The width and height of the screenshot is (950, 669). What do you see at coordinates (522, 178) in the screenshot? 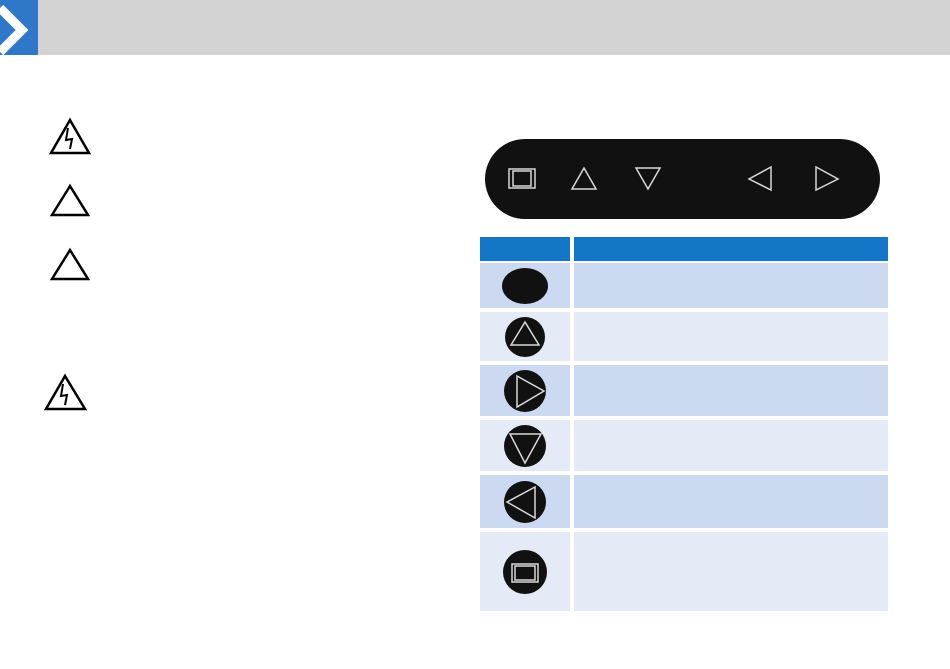
I see `menu-square-icon` at bounding box center [522, 178].